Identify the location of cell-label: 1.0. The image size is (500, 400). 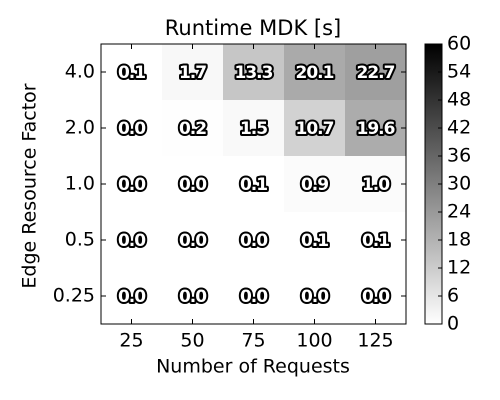
(376, 185).